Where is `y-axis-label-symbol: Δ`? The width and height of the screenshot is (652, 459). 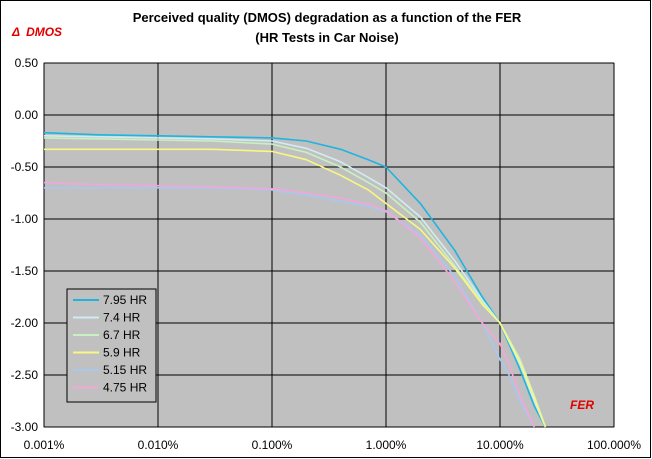 y-axis-label-symbol: Δ is located at coordinates (15, 32).